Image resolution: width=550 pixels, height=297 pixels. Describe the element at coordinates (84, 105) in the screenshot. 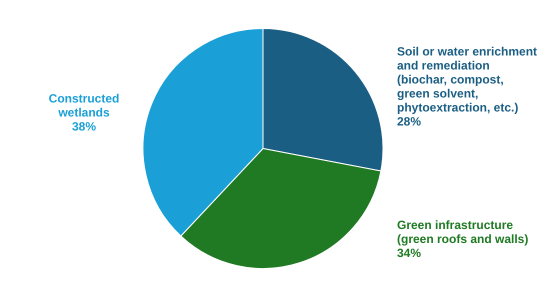

I see `slice-label: Constructed wetlands` at that location.